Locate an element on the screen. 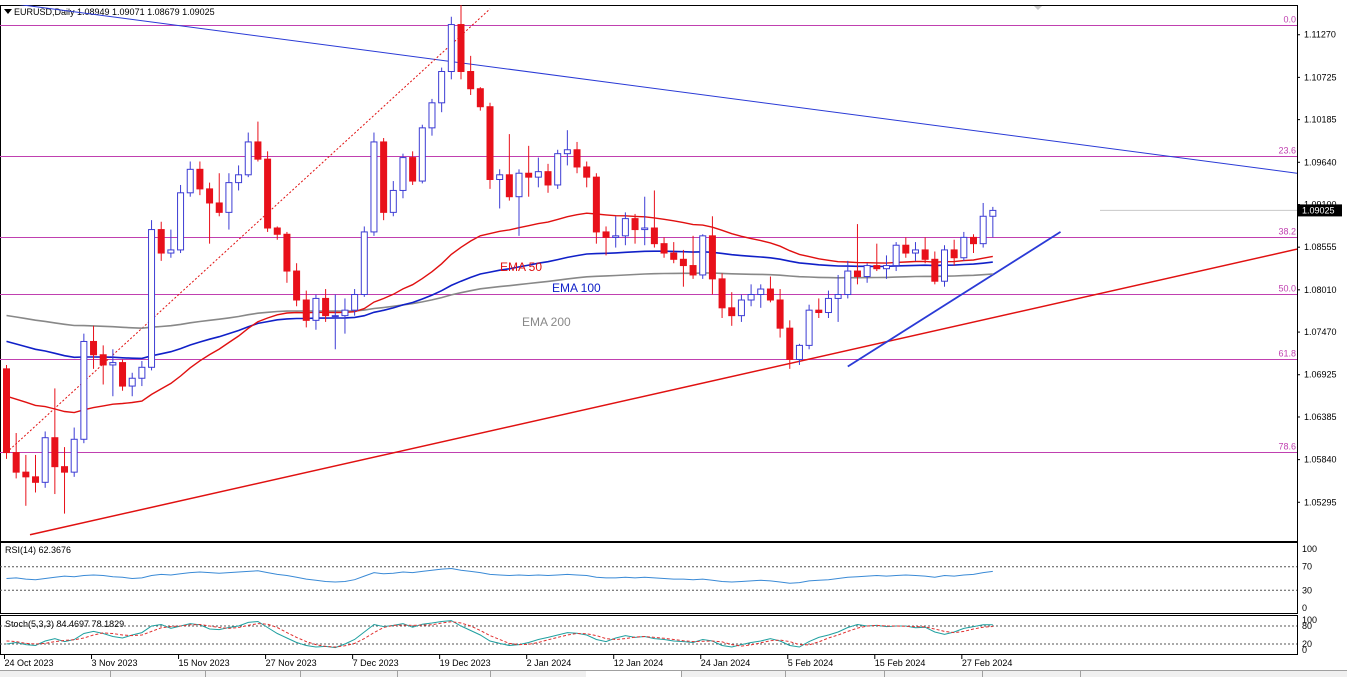 This screenshot has width=1347, height=677. fib-level-label: 61.8 is located at coordinates (1287, 354).